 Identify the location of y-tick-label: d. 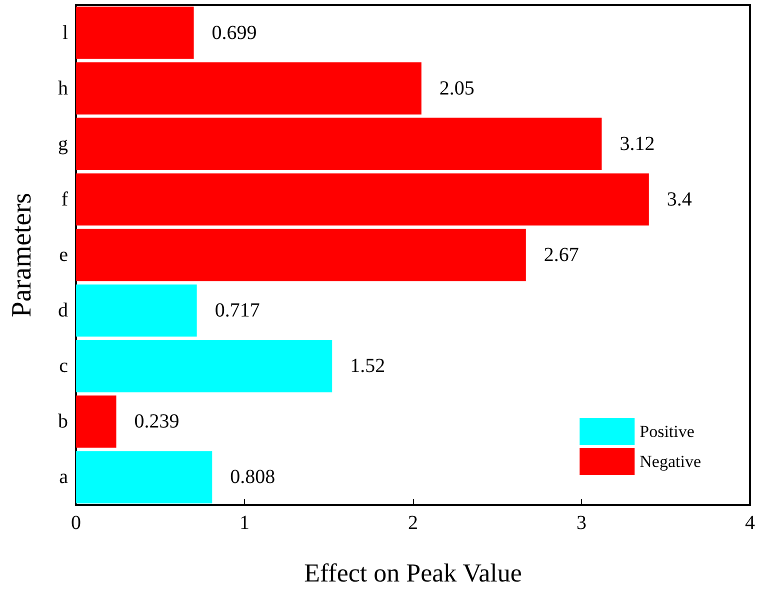
(63, 311).